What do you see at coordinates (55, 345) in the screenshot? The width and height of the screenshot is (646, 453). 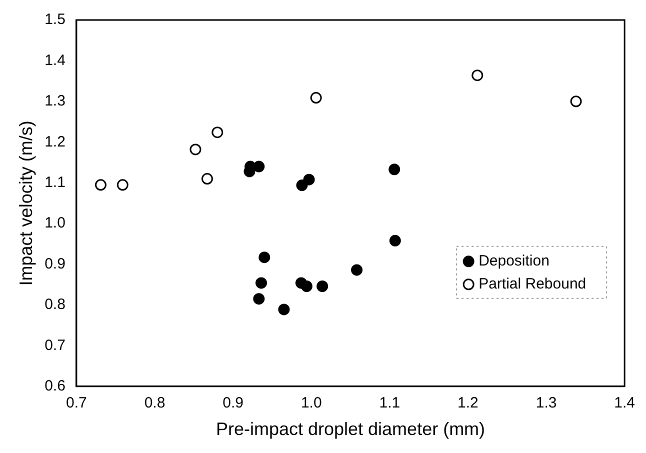 I see `y-tick-label: 0.7` at bounding box center [55, 345].